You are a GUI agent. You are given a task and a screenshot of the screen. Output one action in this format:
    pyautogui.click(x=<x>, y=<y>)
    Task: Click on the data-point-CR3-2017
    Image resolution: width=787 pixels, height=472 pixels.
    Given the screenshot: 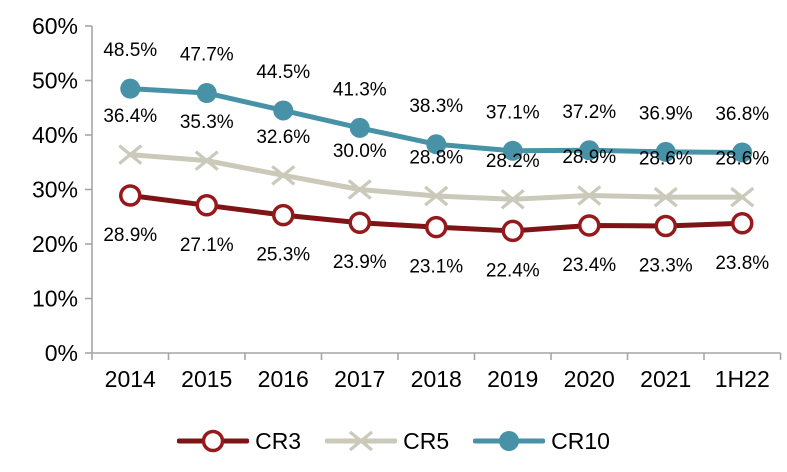 What is the action you would take?
    pyautogui.click(x=359, y=222)
    